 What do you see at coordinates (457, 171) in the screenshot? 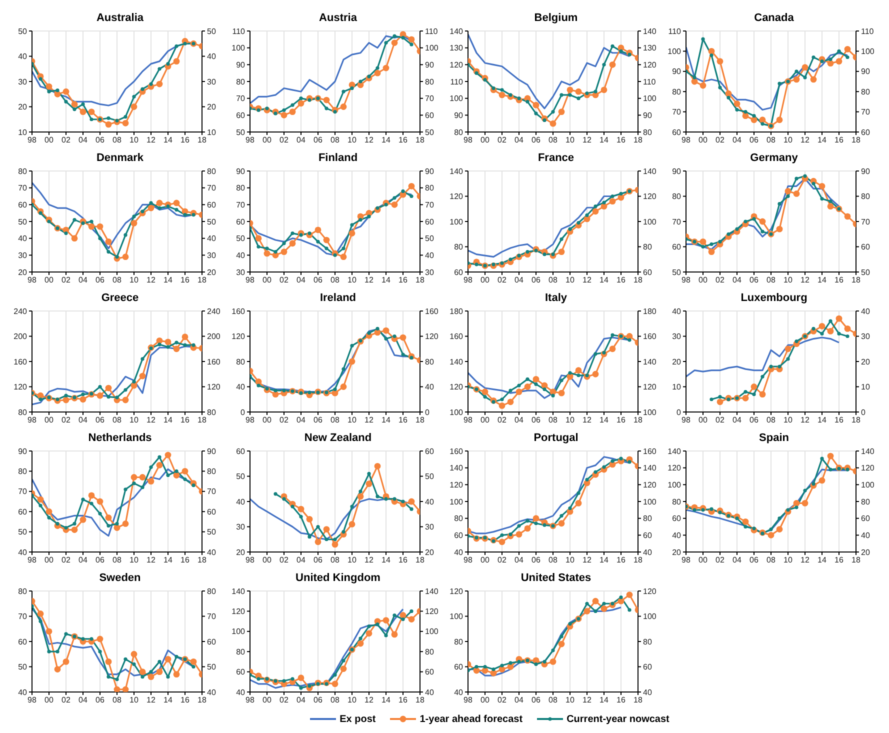
I see `y-tick-label: 140` at bounding box center [457, 171].